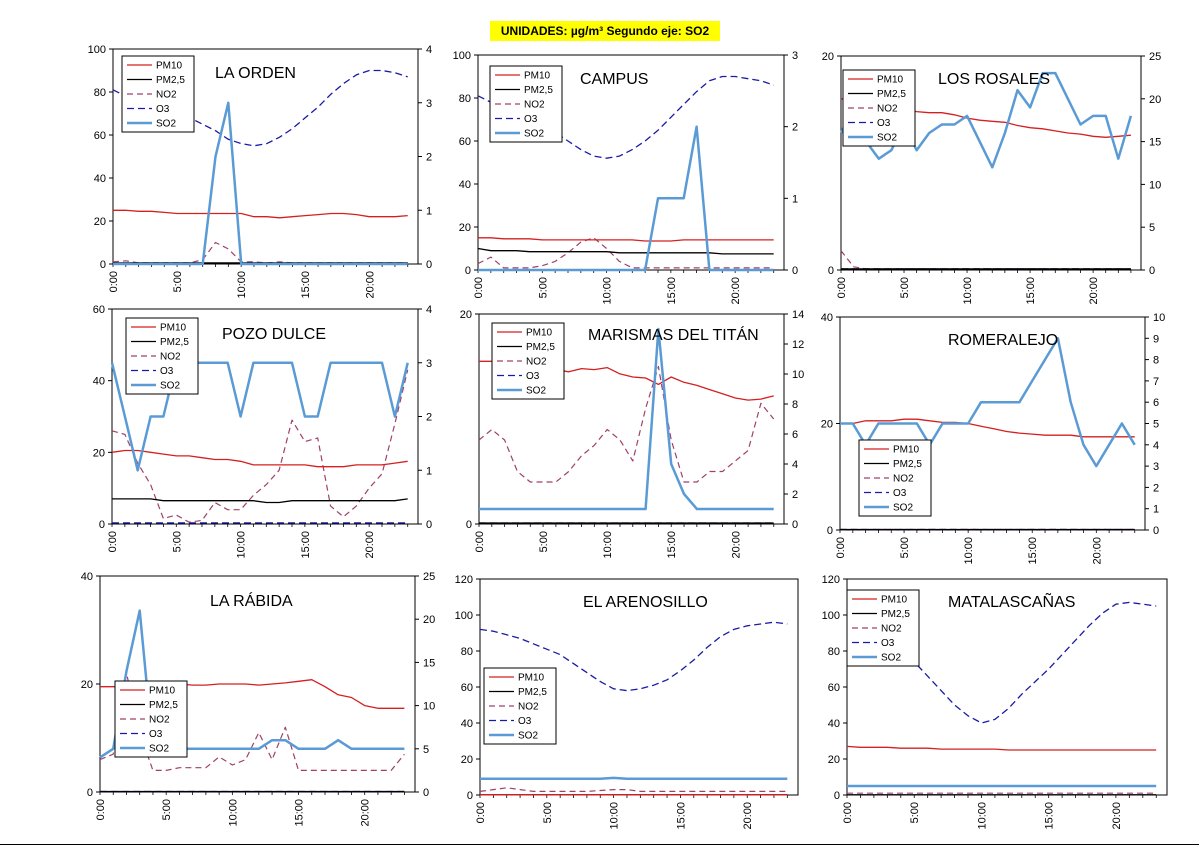 The height and width of the screenshot is (848, 1199). I want to click on chart-title: EL ARENOSILLO, so click(645, 602).